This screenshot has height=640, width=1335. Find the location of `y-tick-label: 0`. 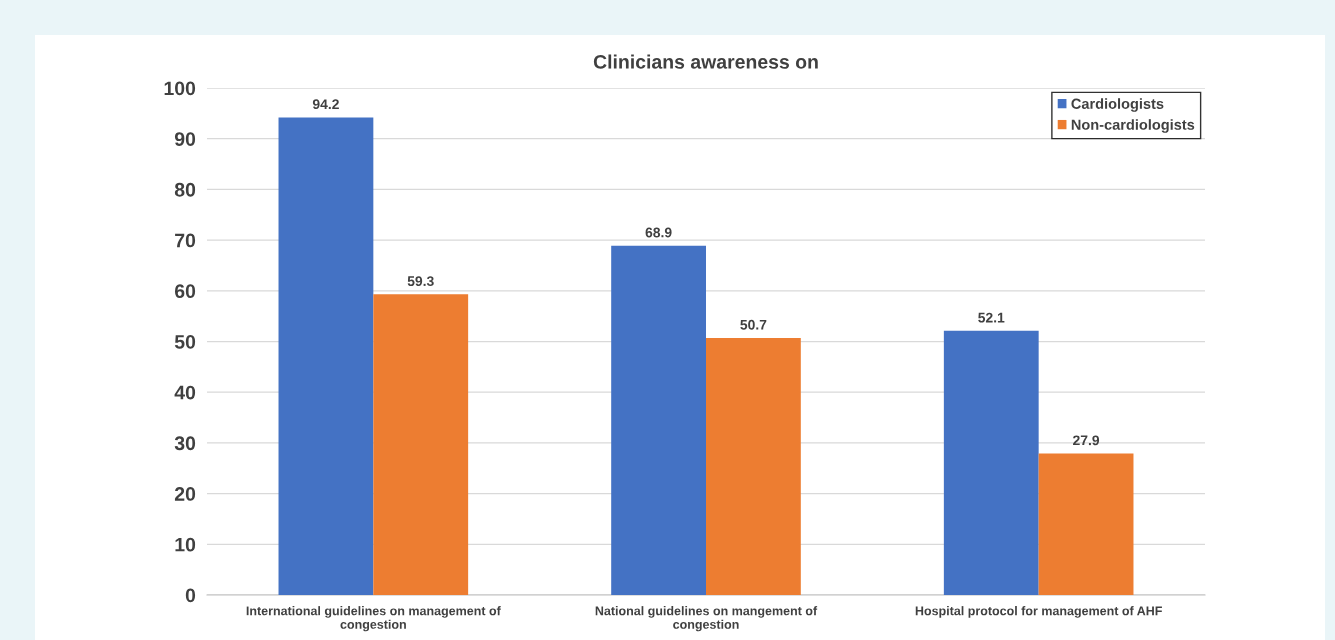

y-tick-label: 0 is located at coordinates (190, 595).